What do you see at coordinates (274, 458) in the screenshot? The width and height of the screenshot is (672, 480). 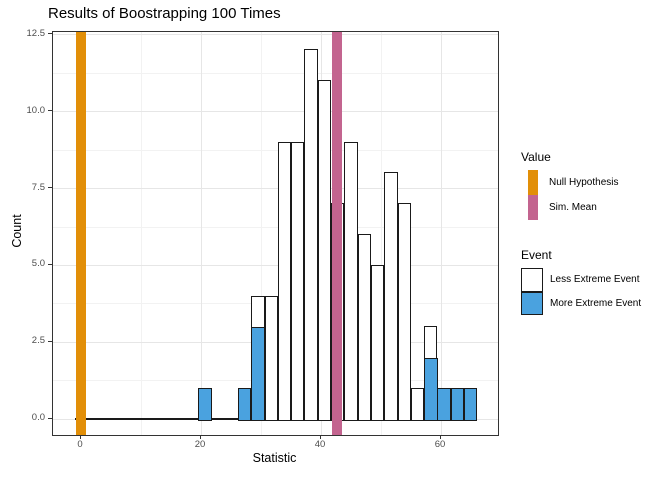 I see `x-axis-title: Statistic` at bounding box center [274, 458].